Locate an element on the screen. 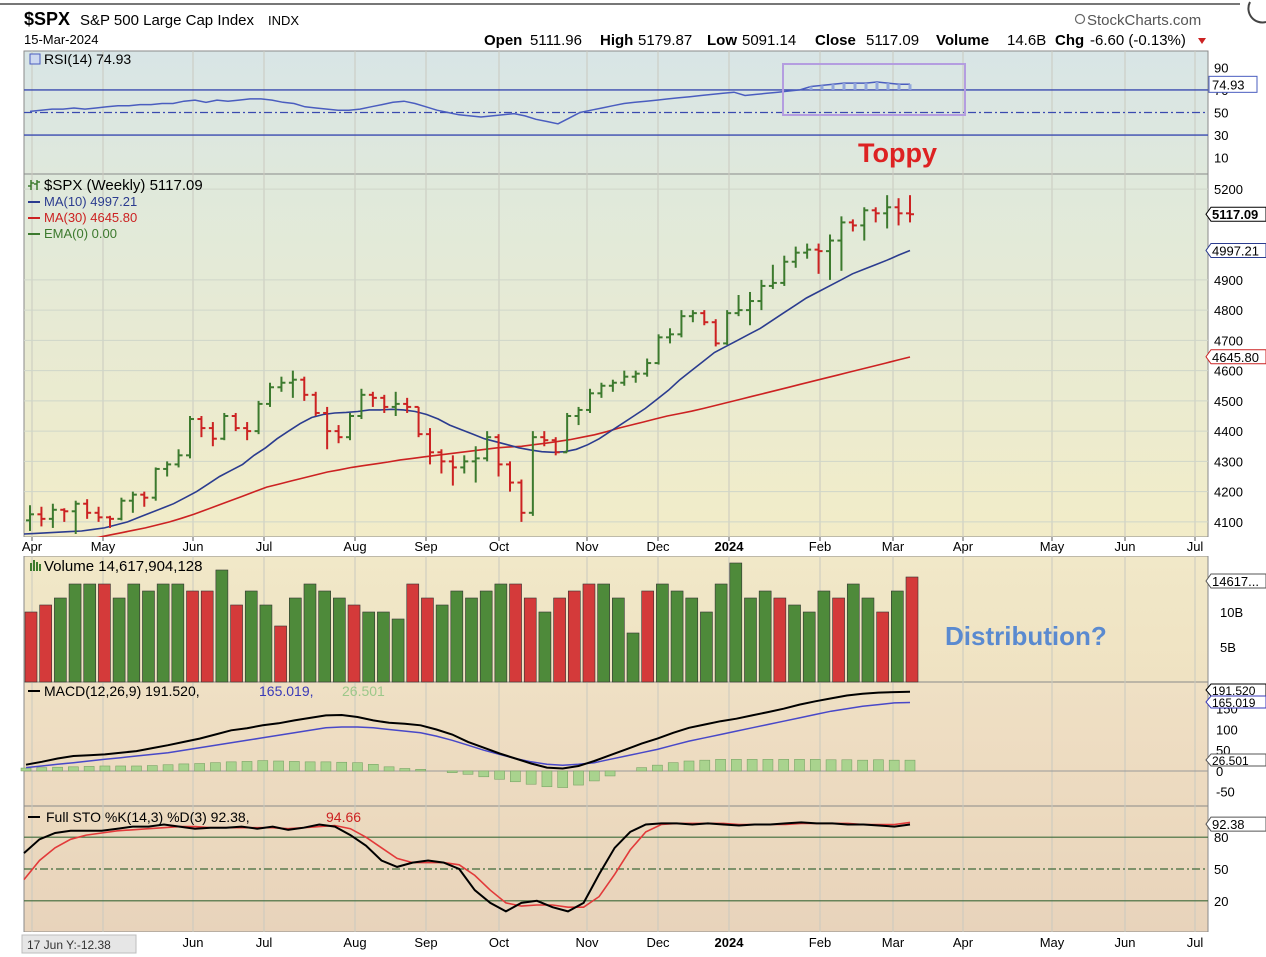  price-tick-label: 4900 is located at coordinates (1228, 280).